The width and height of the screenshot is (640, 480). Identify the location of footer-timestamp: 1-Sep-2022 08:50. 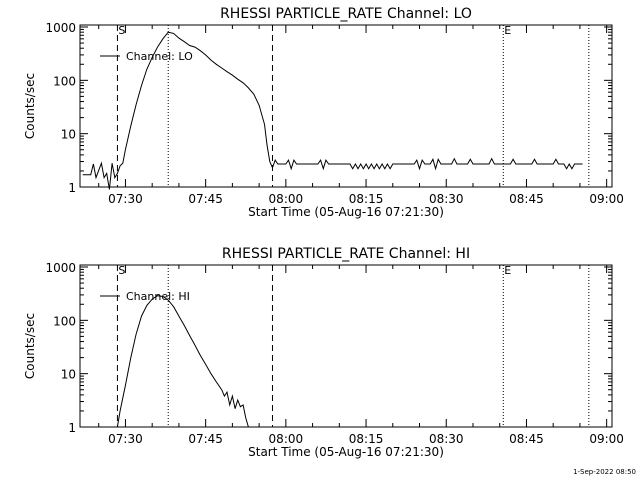
(604, 472).